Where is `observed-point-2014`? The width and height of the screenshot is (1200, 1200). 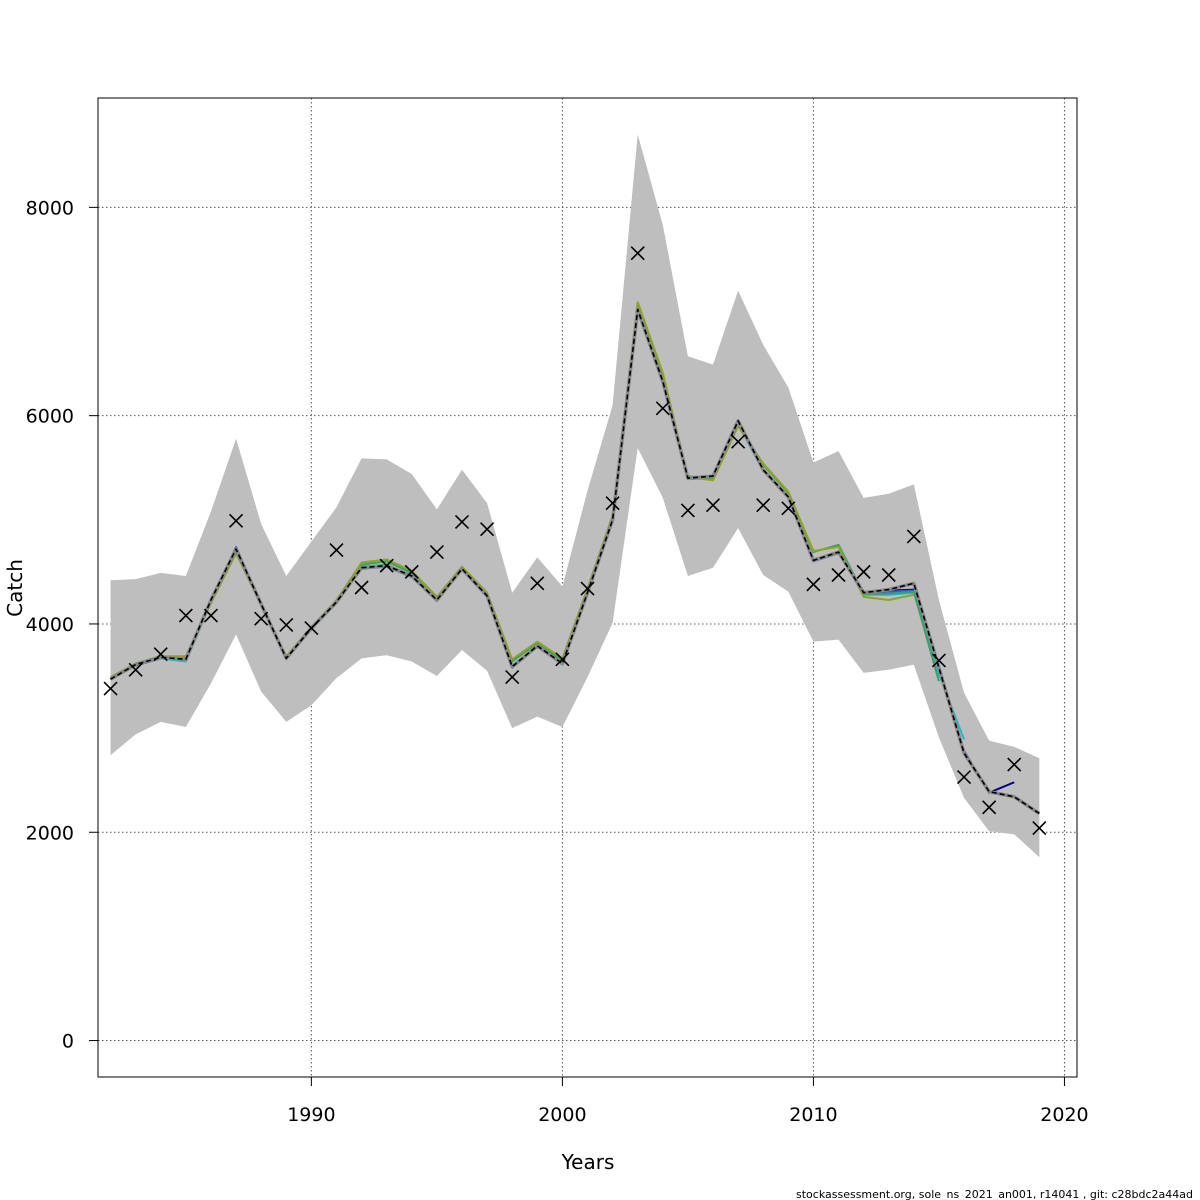
observed-point-2014 is located at coordinates (913, 536).